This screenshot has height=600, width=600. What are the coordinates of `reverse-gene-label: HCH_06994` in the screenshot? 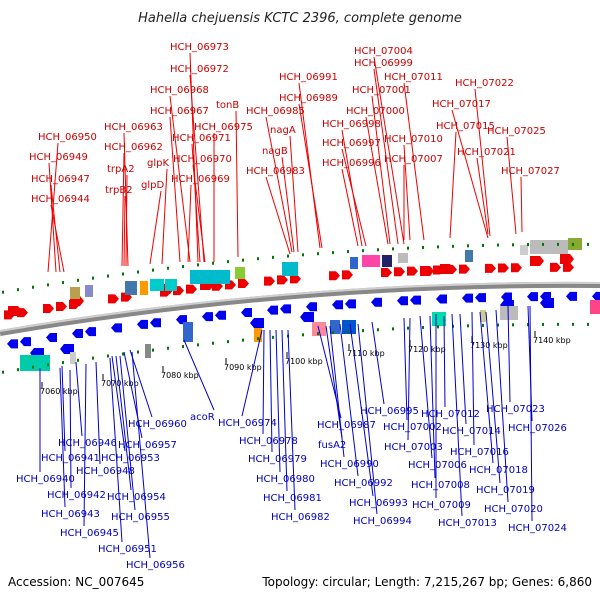 It's located at (382, 521).